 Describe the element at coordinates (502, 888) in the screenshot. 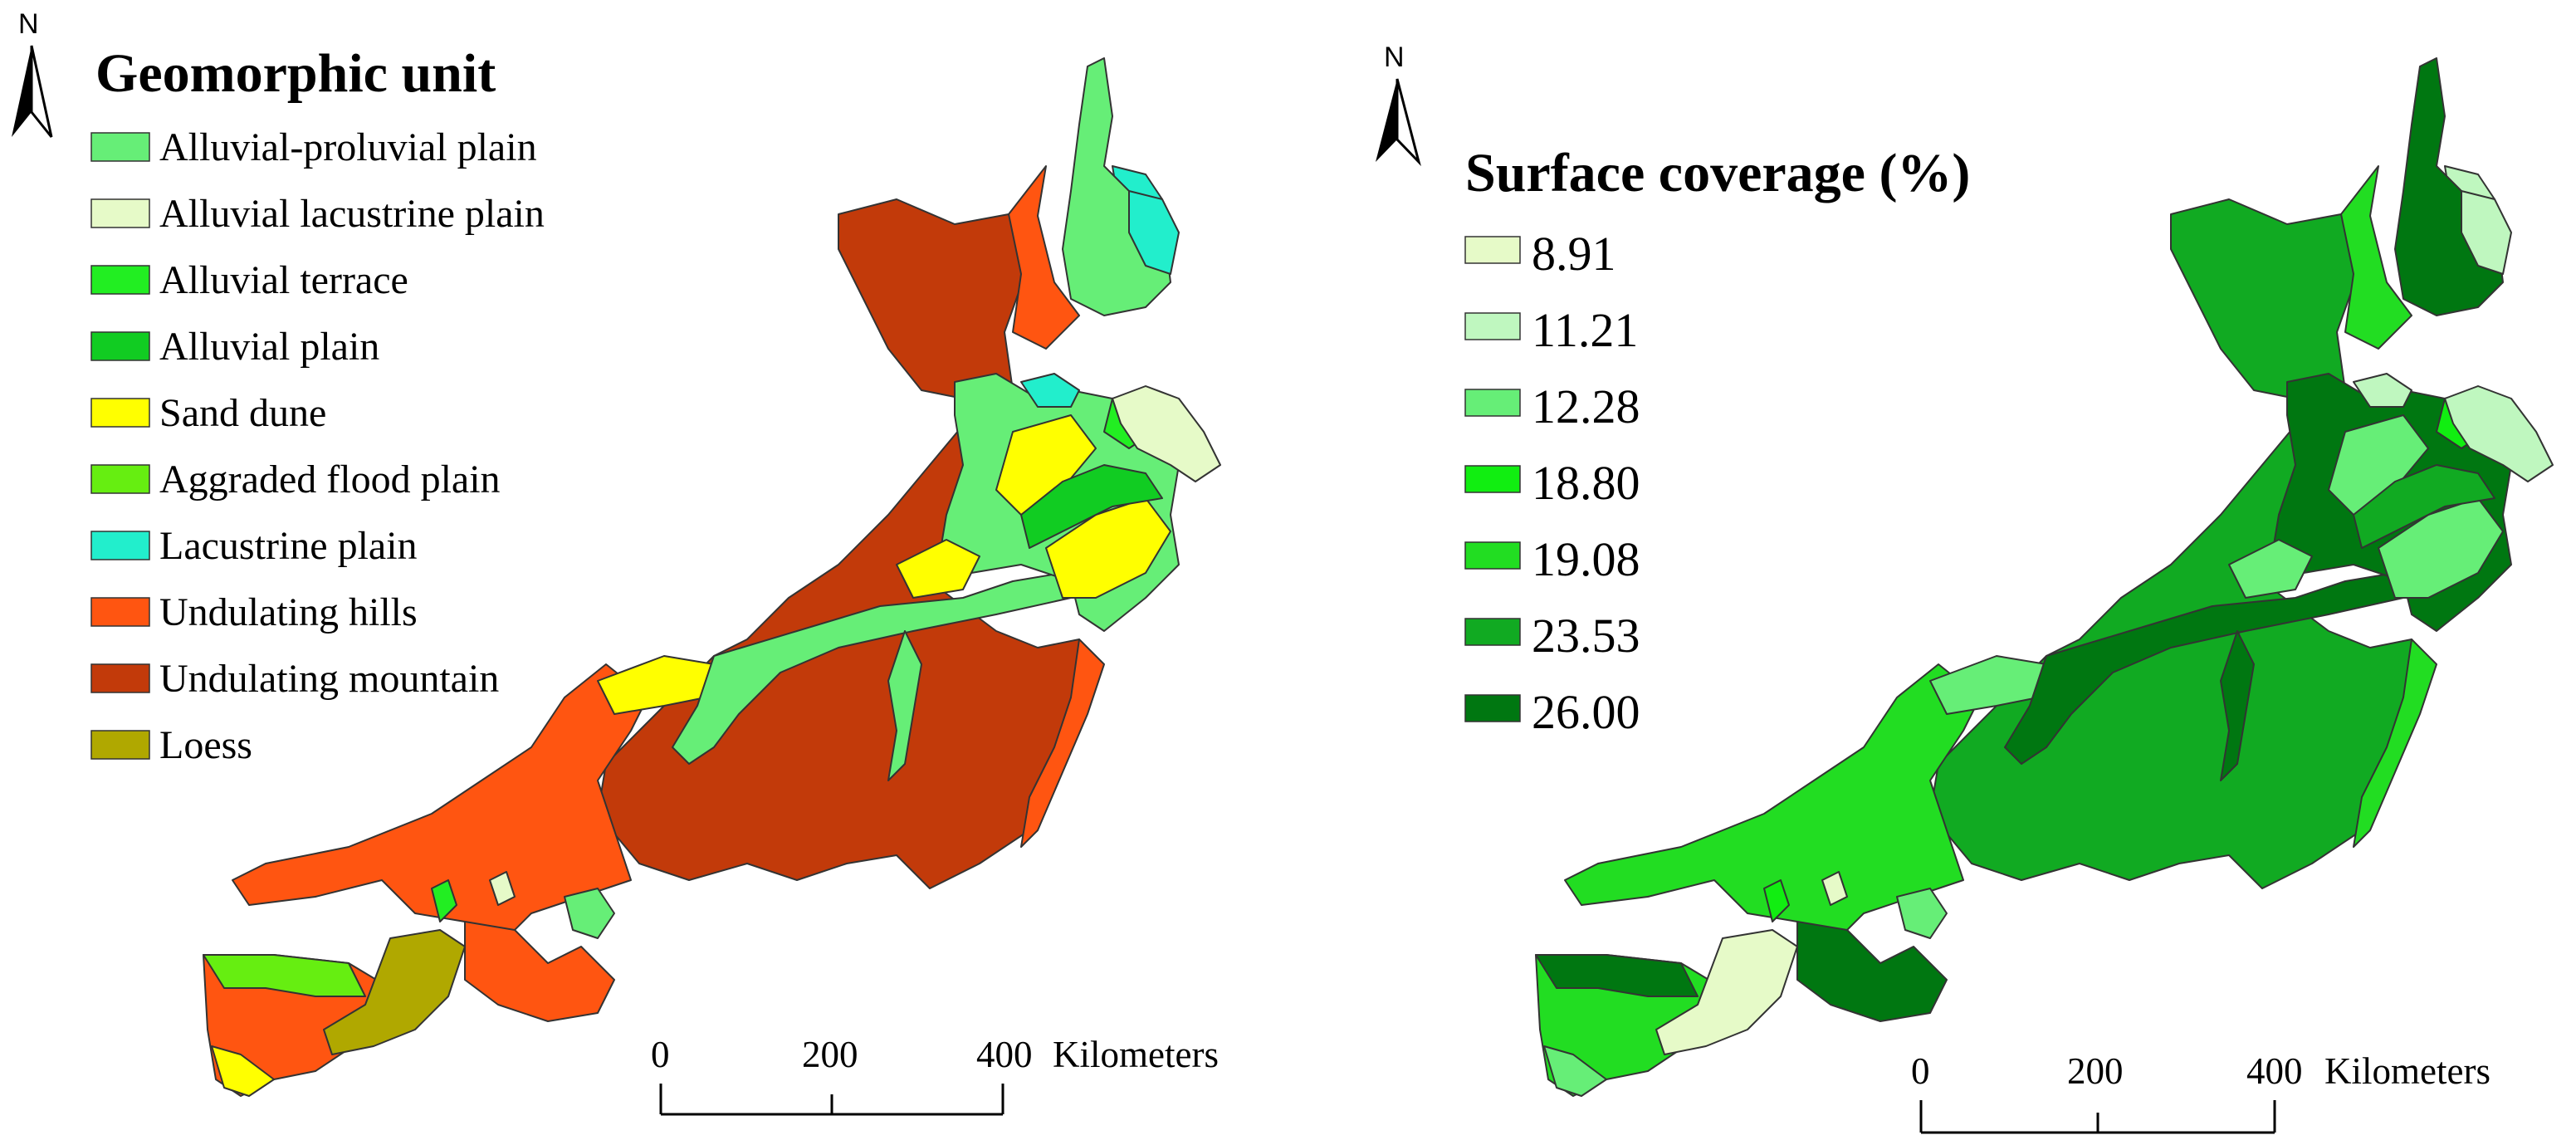

I see `region-alluvial-lacustrine-small` at that location.